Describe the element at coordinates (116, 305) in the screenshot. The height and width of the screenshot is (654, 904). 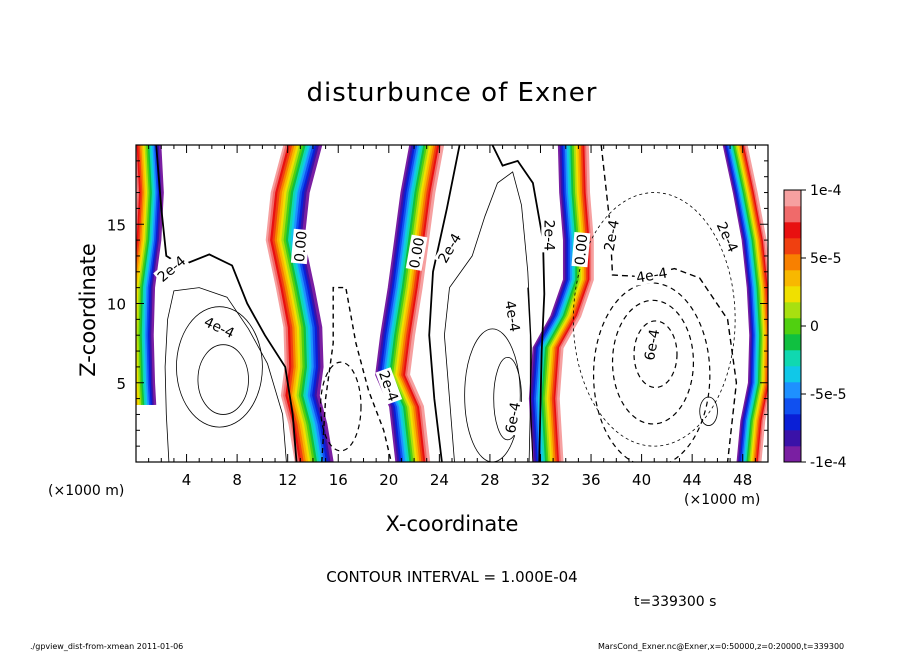
I see `y-tick-label: 10` at that location.